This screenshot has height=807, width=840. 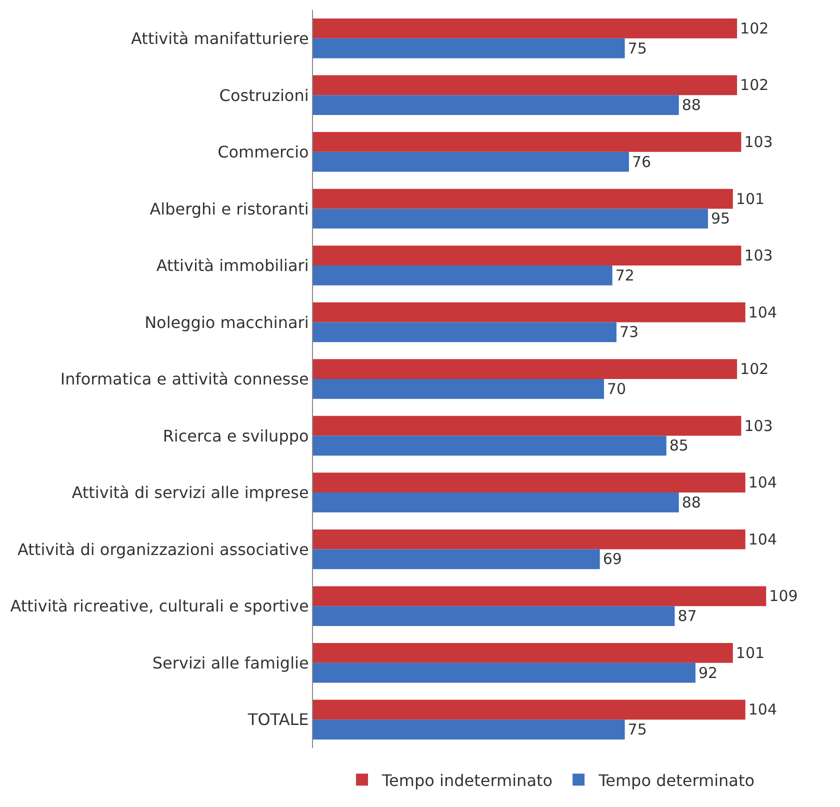 What do you see at coordinates (783, 596) in the screenshot?
I see `data-label: 109` at bounding box center [783, 596].